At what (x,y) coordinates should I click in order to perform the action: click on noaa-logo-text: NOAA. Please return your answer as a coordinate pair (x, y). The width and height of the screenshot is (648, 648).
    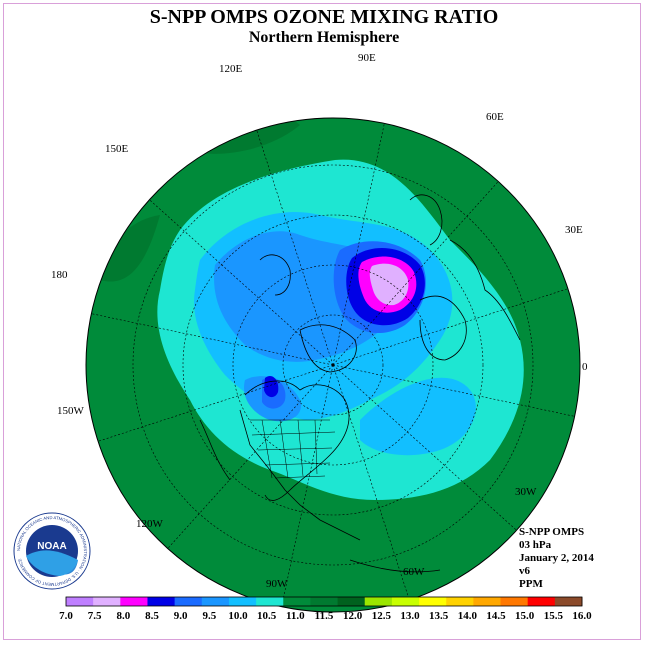
    Looking at the image, I should click on (51, 546).